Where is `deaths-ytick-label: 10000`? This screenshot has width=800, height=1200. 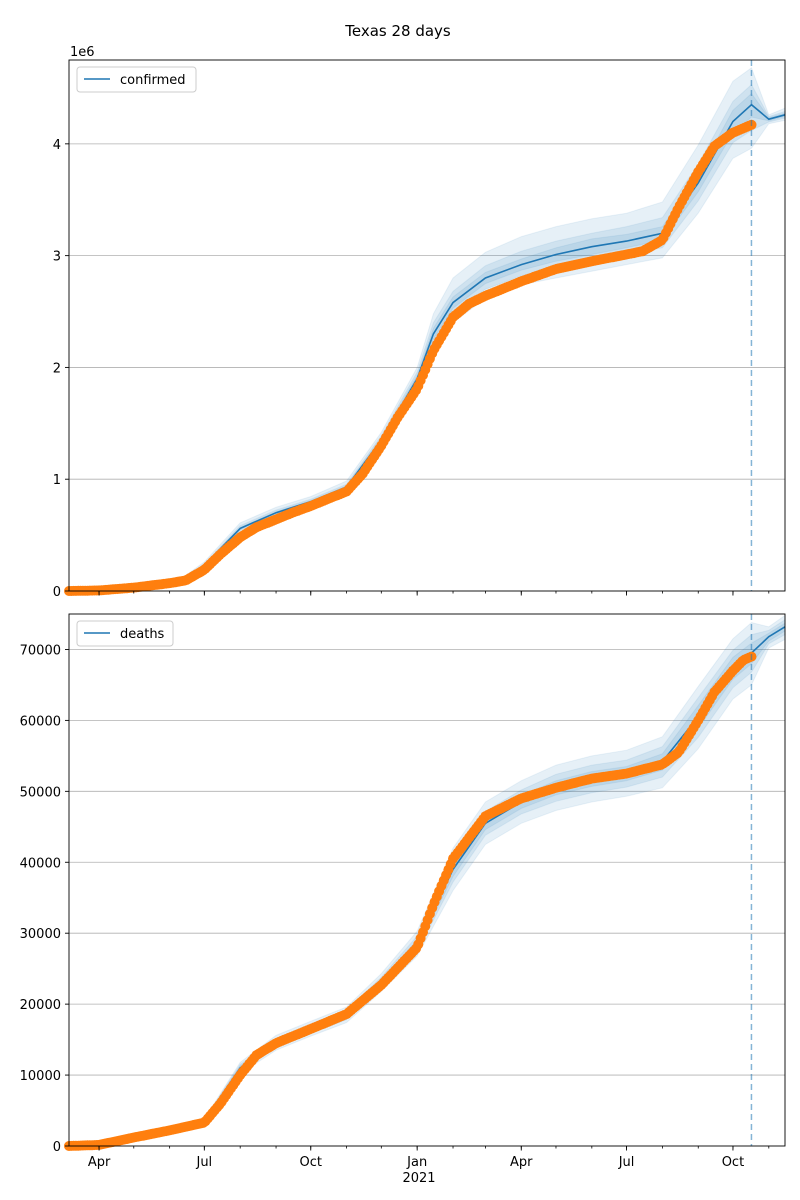
deaths-ytick-label: 10000 is located at coordinates (40, 1076).